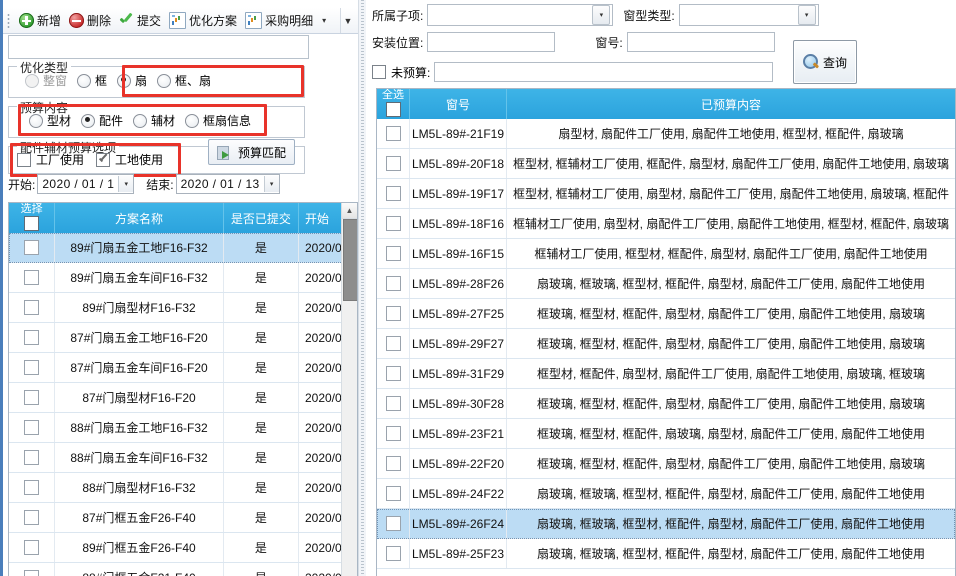 The height and width of the screenshot is (576, 956). I want to click on plans-header-submitted: 是否已提交, so click(261, 218).